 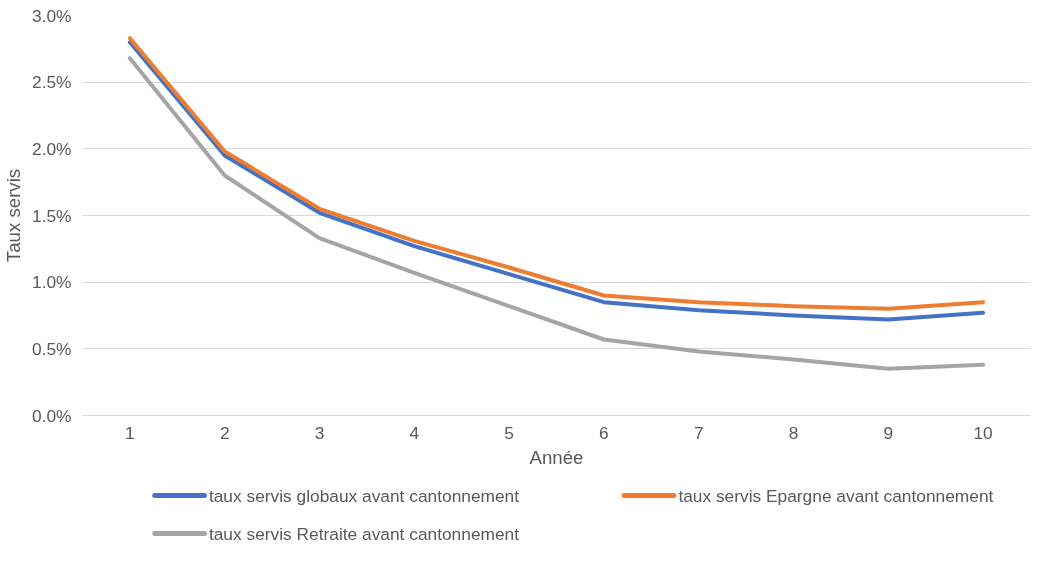 What do you see at coordinates (52, 82) in the screenshot?
I see `y-tick-label: 2.5%` at bounding box center [52, 82].